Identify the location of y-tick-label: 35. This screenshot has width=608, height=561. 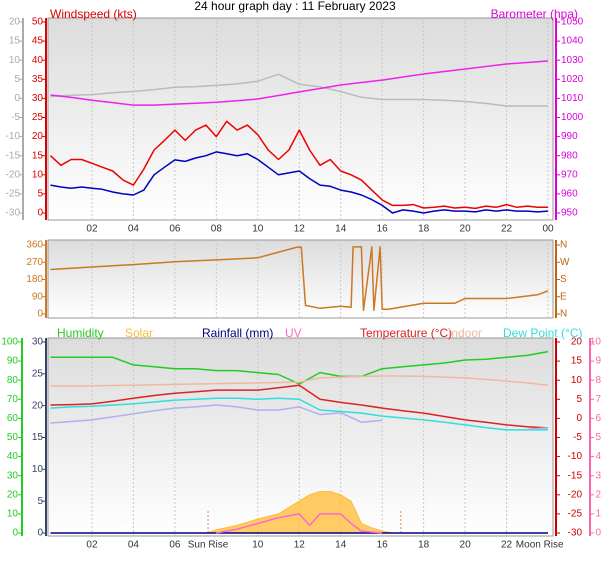
(38, 79).